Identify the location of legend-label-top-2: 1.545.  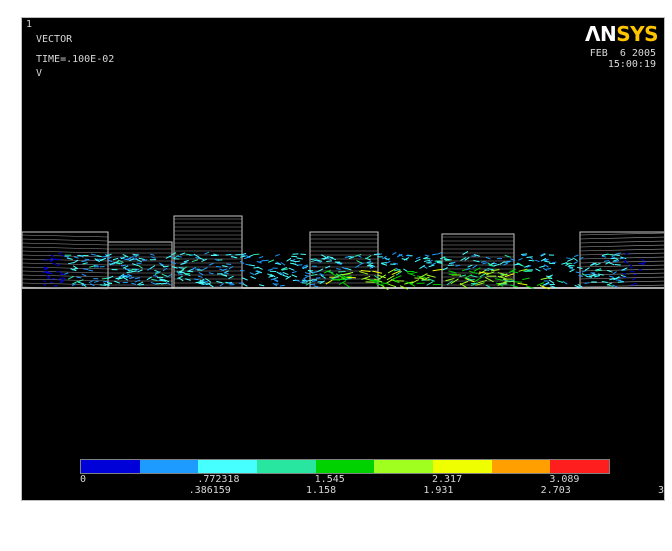
(329, 479).